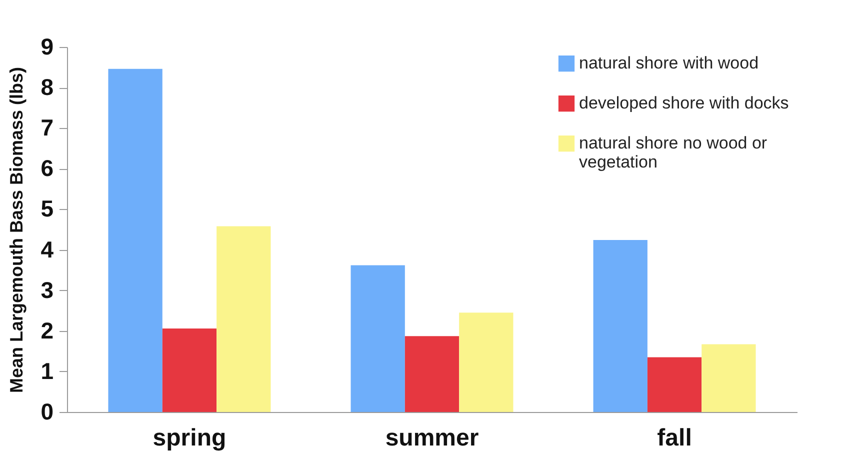 The image size is (846, 475). What do you see at coordinates (47, 168) in the screenshot?
I see `y-tick-label: 6` at bounding box center [47, 168].